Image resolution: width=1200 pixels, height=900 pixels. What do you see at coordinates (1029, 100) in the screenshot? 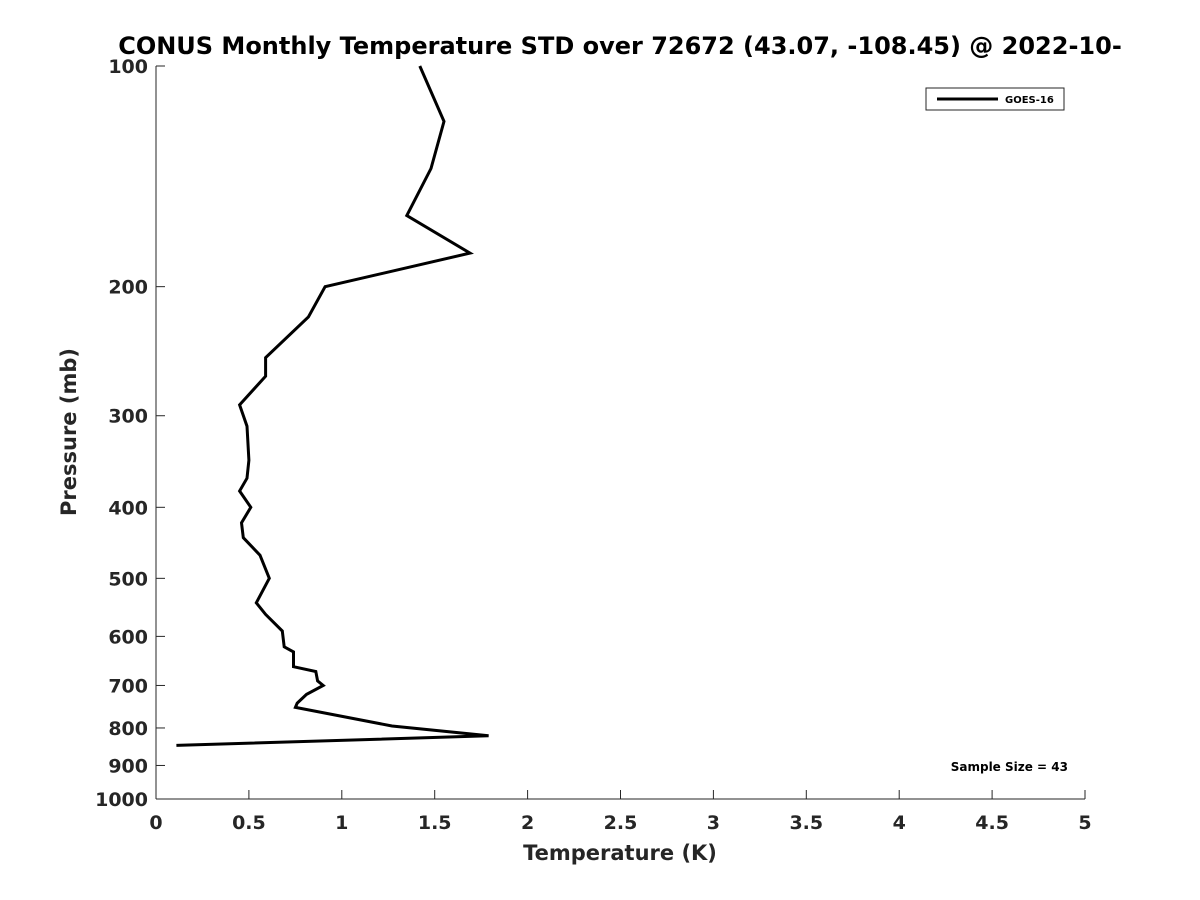
I see `legend-label-goes-16: GOES-16` at bounding box center [1029, 100].